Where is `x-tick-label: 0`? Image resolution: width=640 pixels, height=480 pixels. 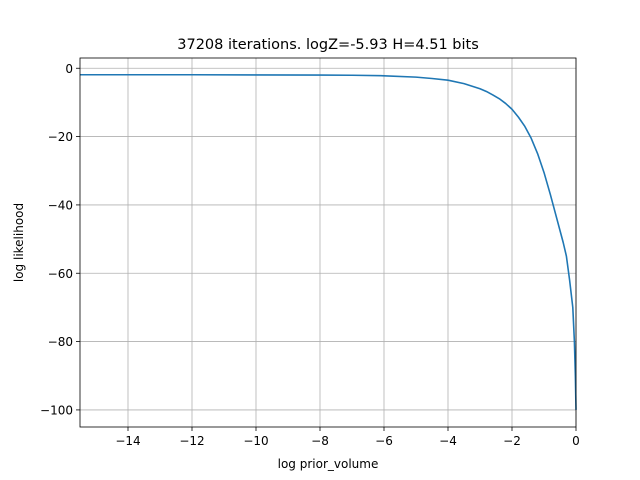
x-tick-label: 0 is located at coordinates (576, 441).